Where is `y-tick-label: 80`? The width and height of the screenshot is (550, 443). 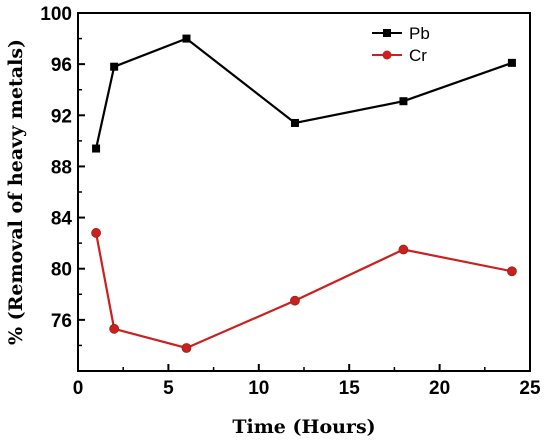 y-tick-label: 80 is located at coordinates (61, 270).